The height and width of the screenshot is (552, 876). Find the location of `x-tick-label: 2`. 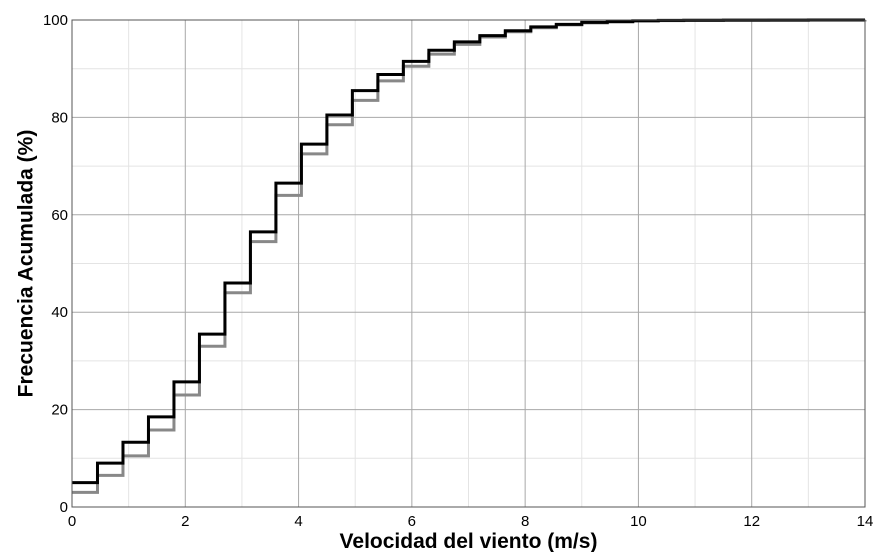

x-tick-label: 2 is located at coordinates (185, 521).